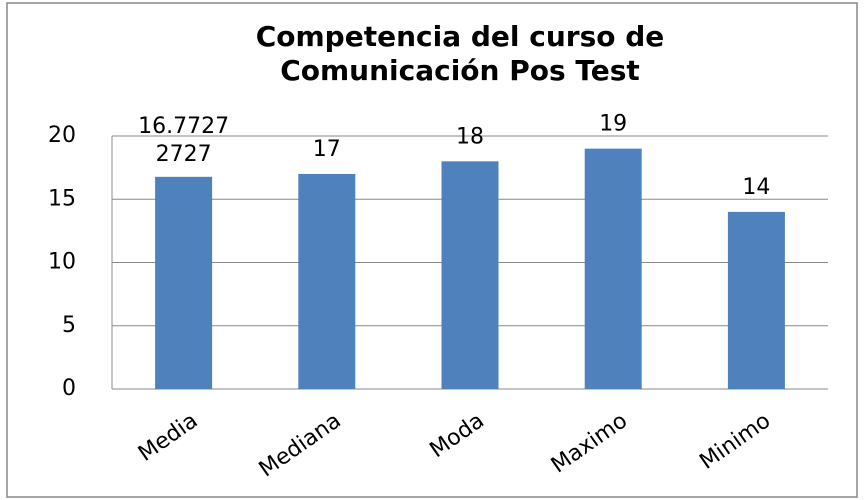  I want to click on y-tick-label: 15, so click(62, 198).